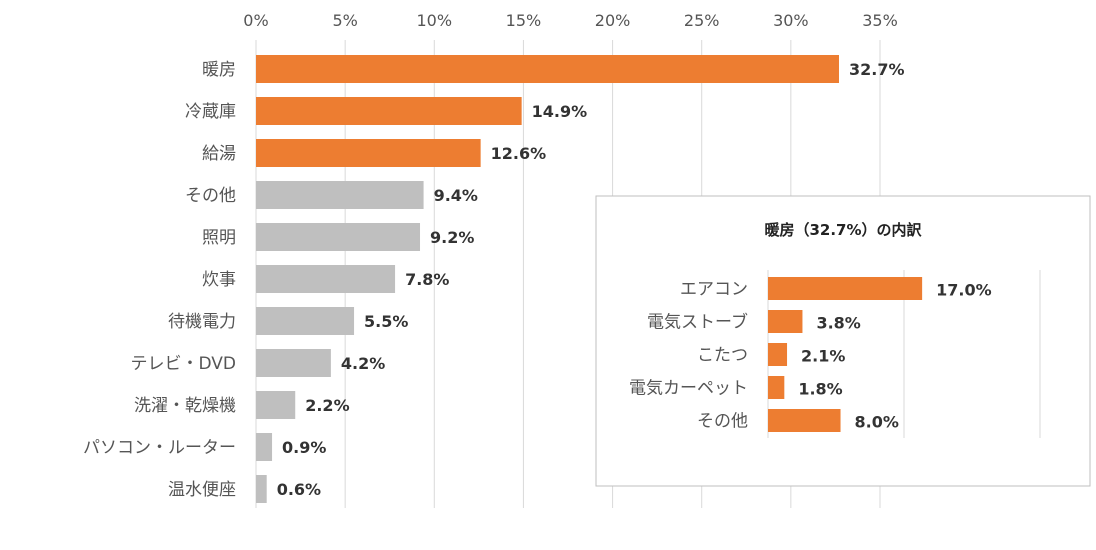 The image size is (1096, 550). I want to click on main-value-label: 9.4%, so click(456, 195).